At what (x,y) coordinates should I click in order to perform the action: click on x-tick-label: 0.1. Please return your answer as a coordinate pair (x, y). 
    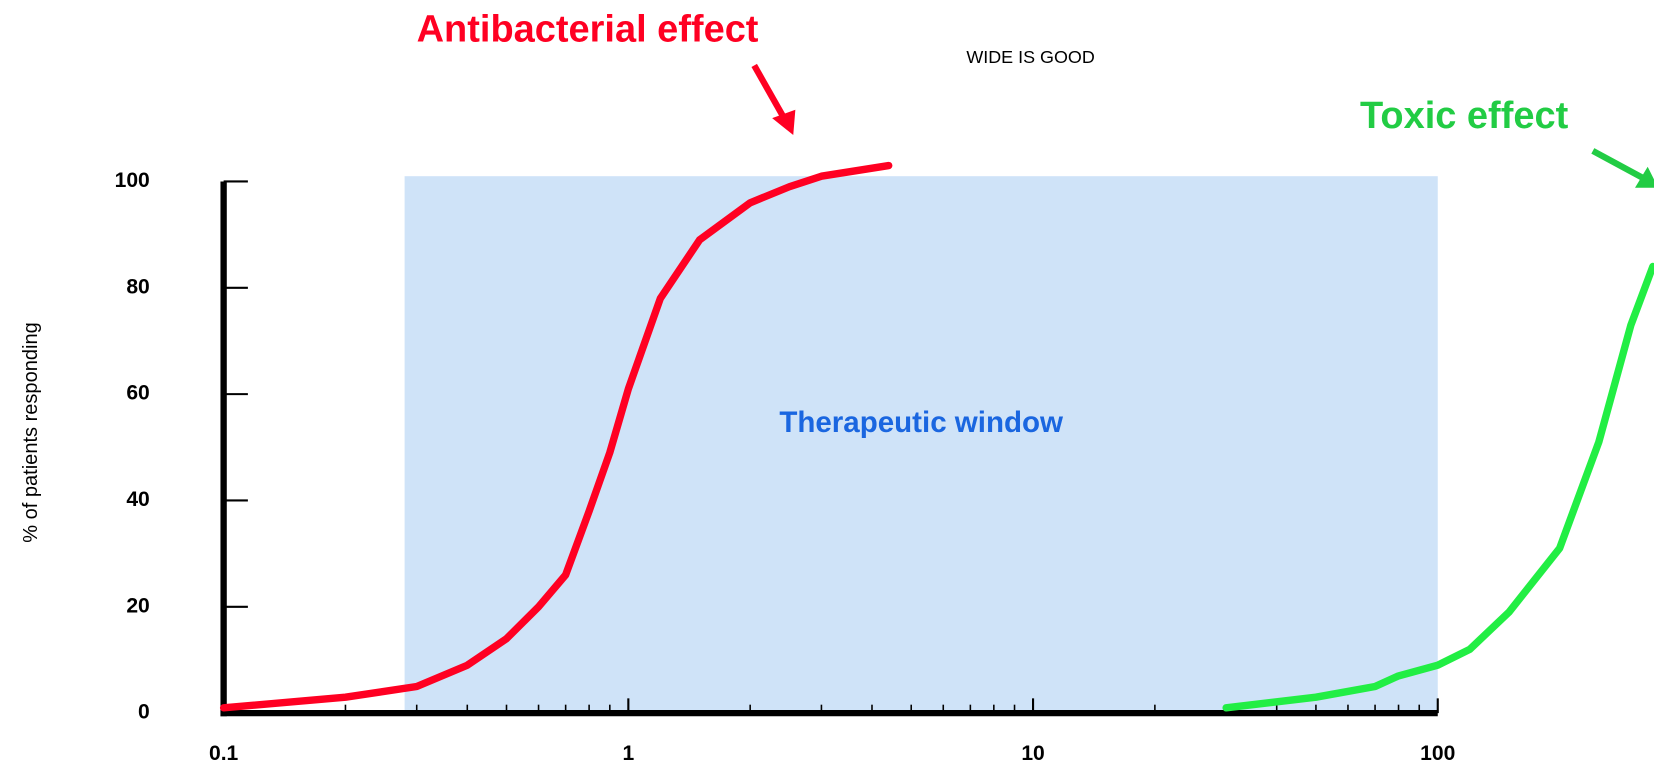
    Looking at the image, I should click on (224, 753).